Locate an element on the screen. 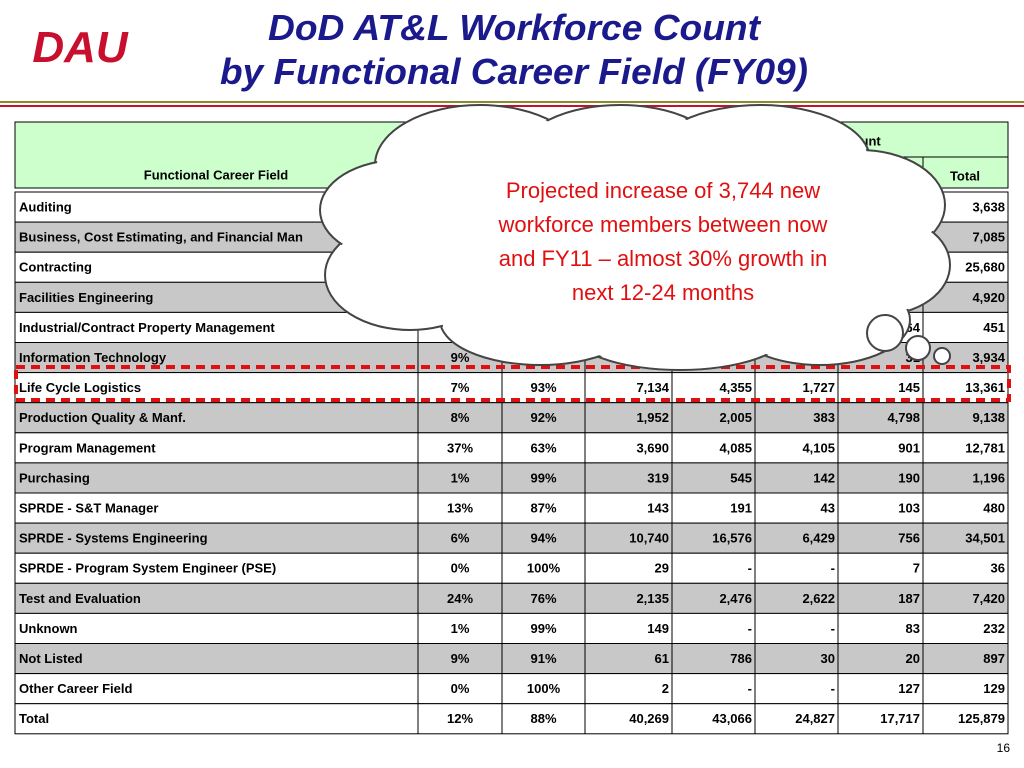 The width and height of the screenshot is (1024, 768). row-label: Program Management is located at coordinates (87, 447).